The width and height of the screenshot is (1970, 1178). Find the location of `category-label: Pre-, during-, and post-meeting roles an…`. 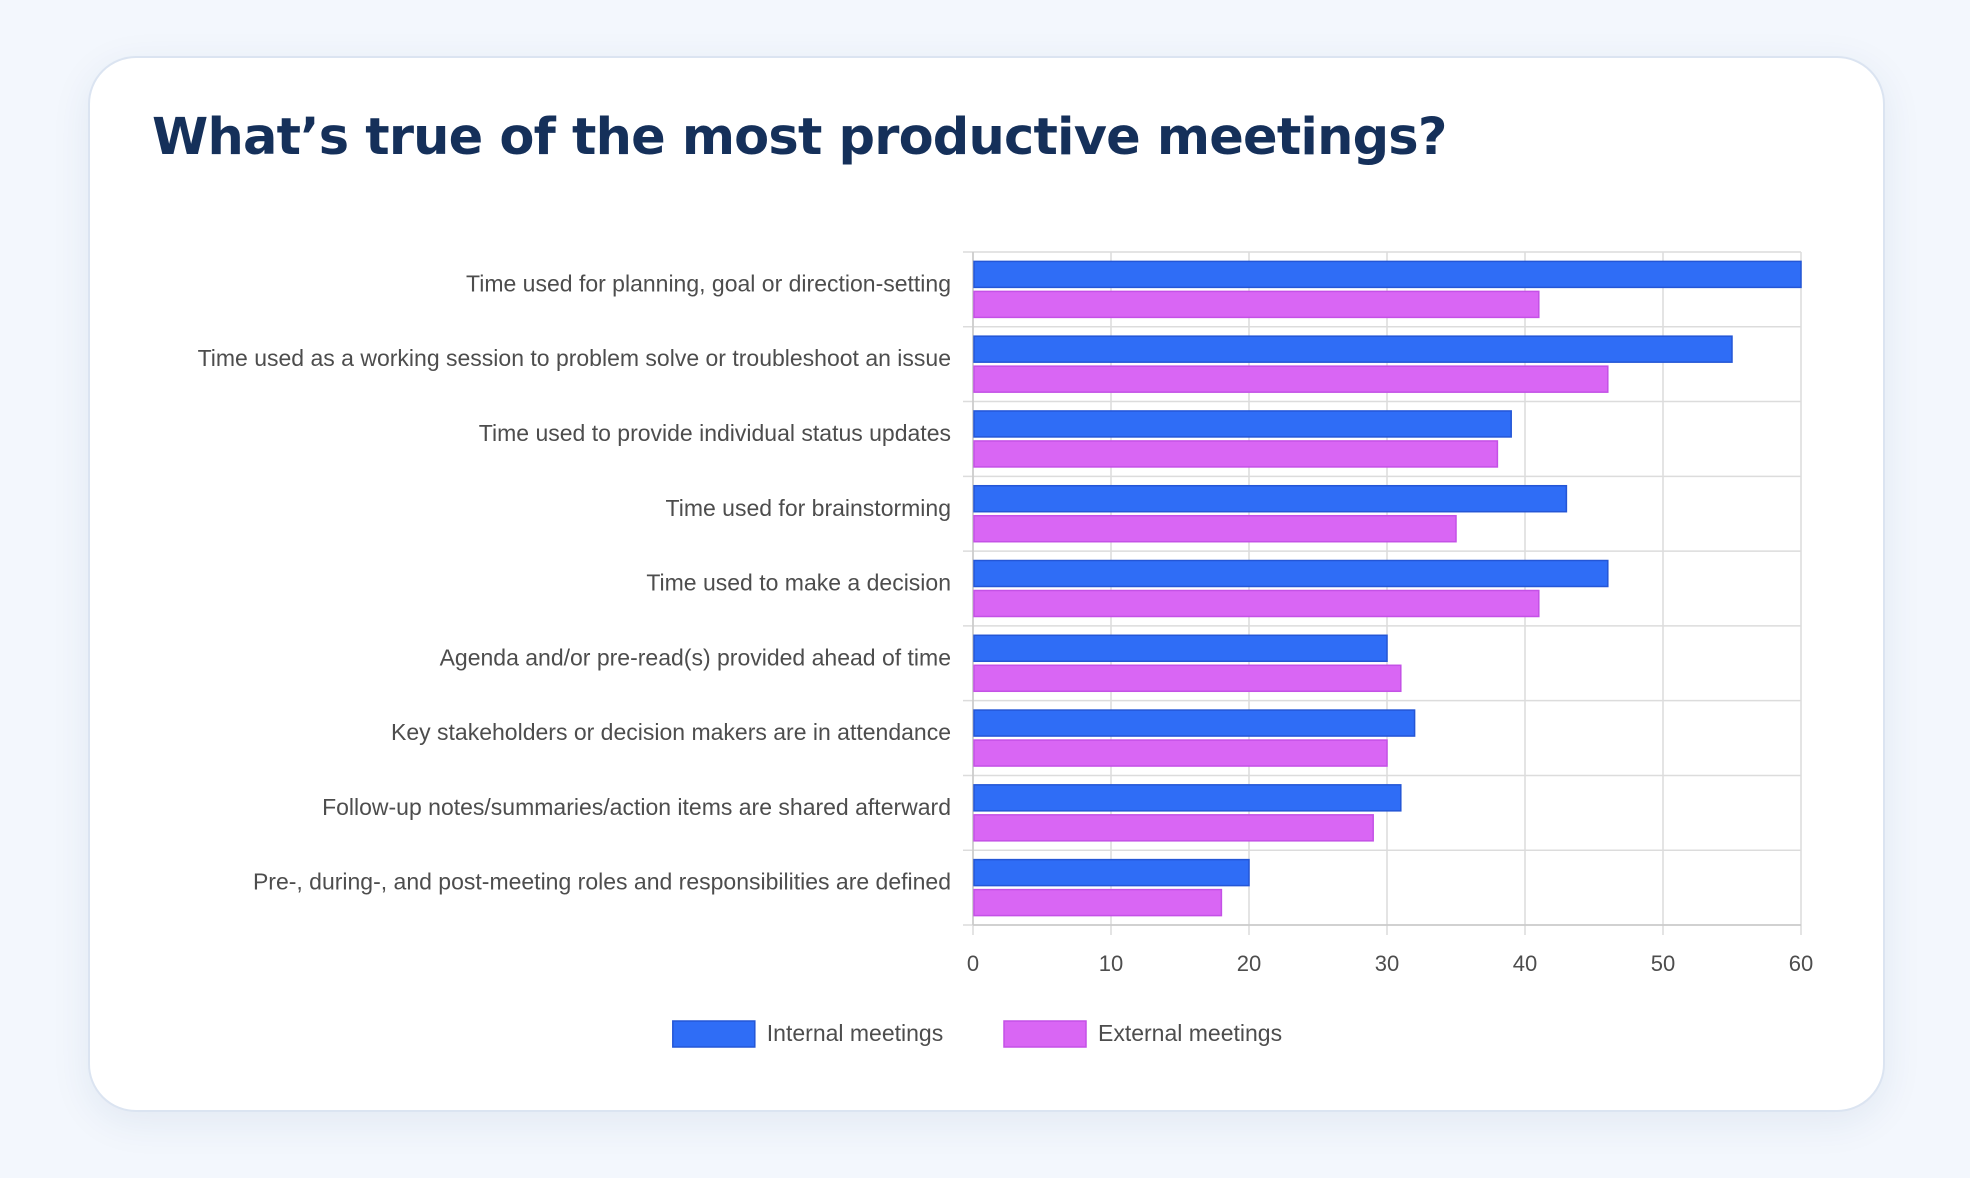

category-label: Pre-, during-, and post-meeting roles an… is located at coordinates (602, 882).